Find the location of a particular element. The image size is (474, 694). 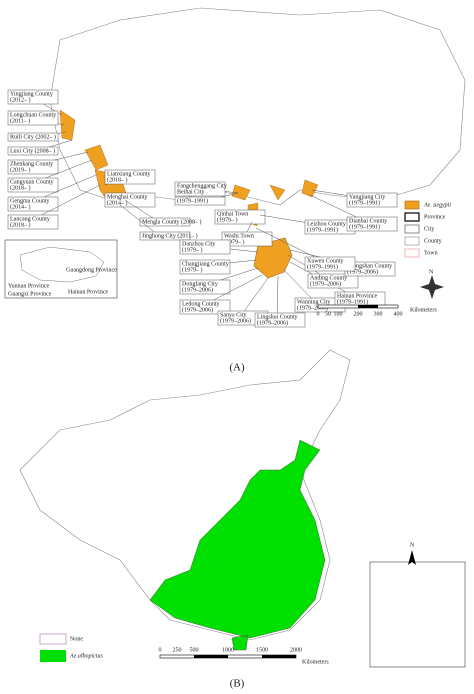

legend-label: City is located at coordinates (429, 229).